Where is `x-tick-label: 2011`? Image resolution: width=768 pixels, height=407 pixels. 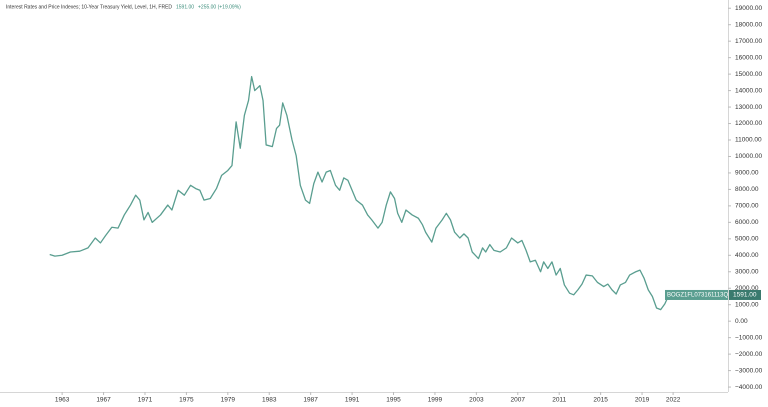 x-tick-label: 2011 is located at coordinates (559, 400).